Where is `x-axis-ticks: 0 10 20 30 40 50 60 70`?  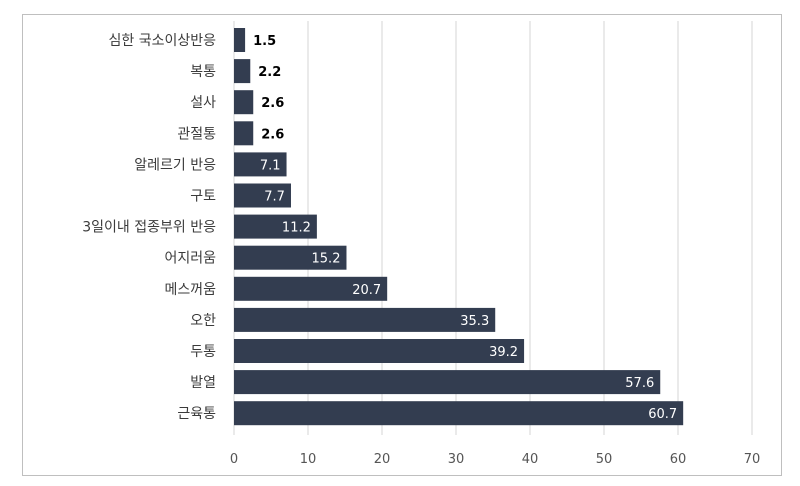 x-axis-ticks: 0 10 20 30 40 50 60 70 is located at coordinates (495, 459).